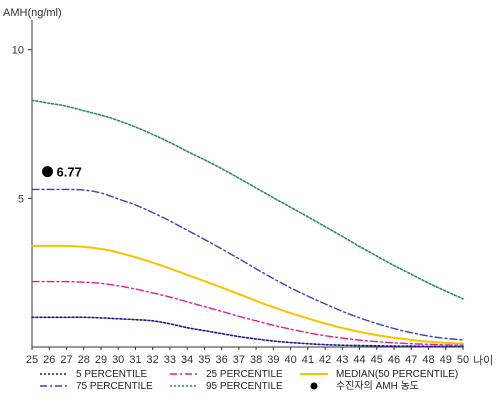  What do you see at coordinates (394, 360) in the screenshot?
I see `x-tick-label: 46` at bounding box center [394, 360].